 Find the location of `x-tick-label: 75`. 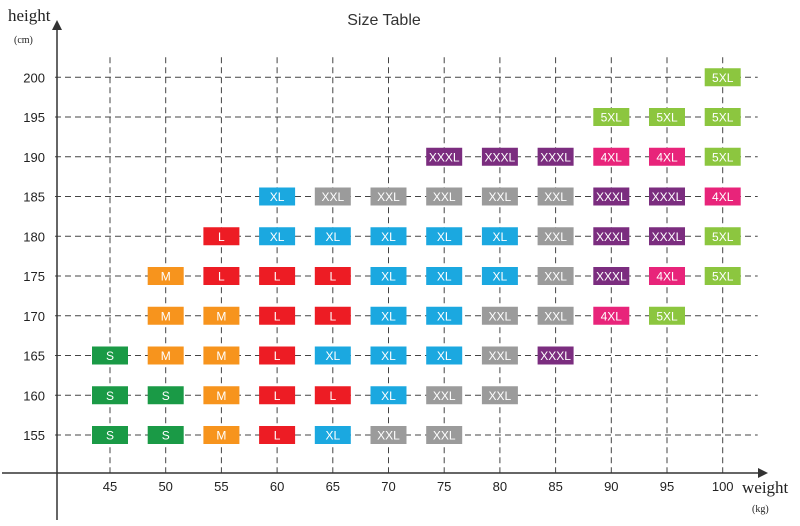

x-tick-label: 75 is located at coordinates (444, 486).